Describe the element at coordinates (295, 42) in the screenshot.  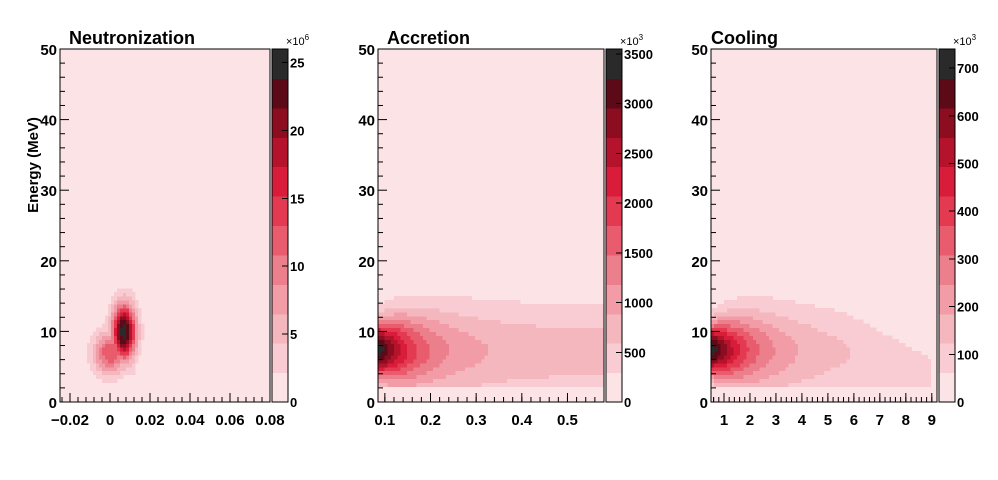
I see `colorbar-multiplier-base: ×10` at that location.